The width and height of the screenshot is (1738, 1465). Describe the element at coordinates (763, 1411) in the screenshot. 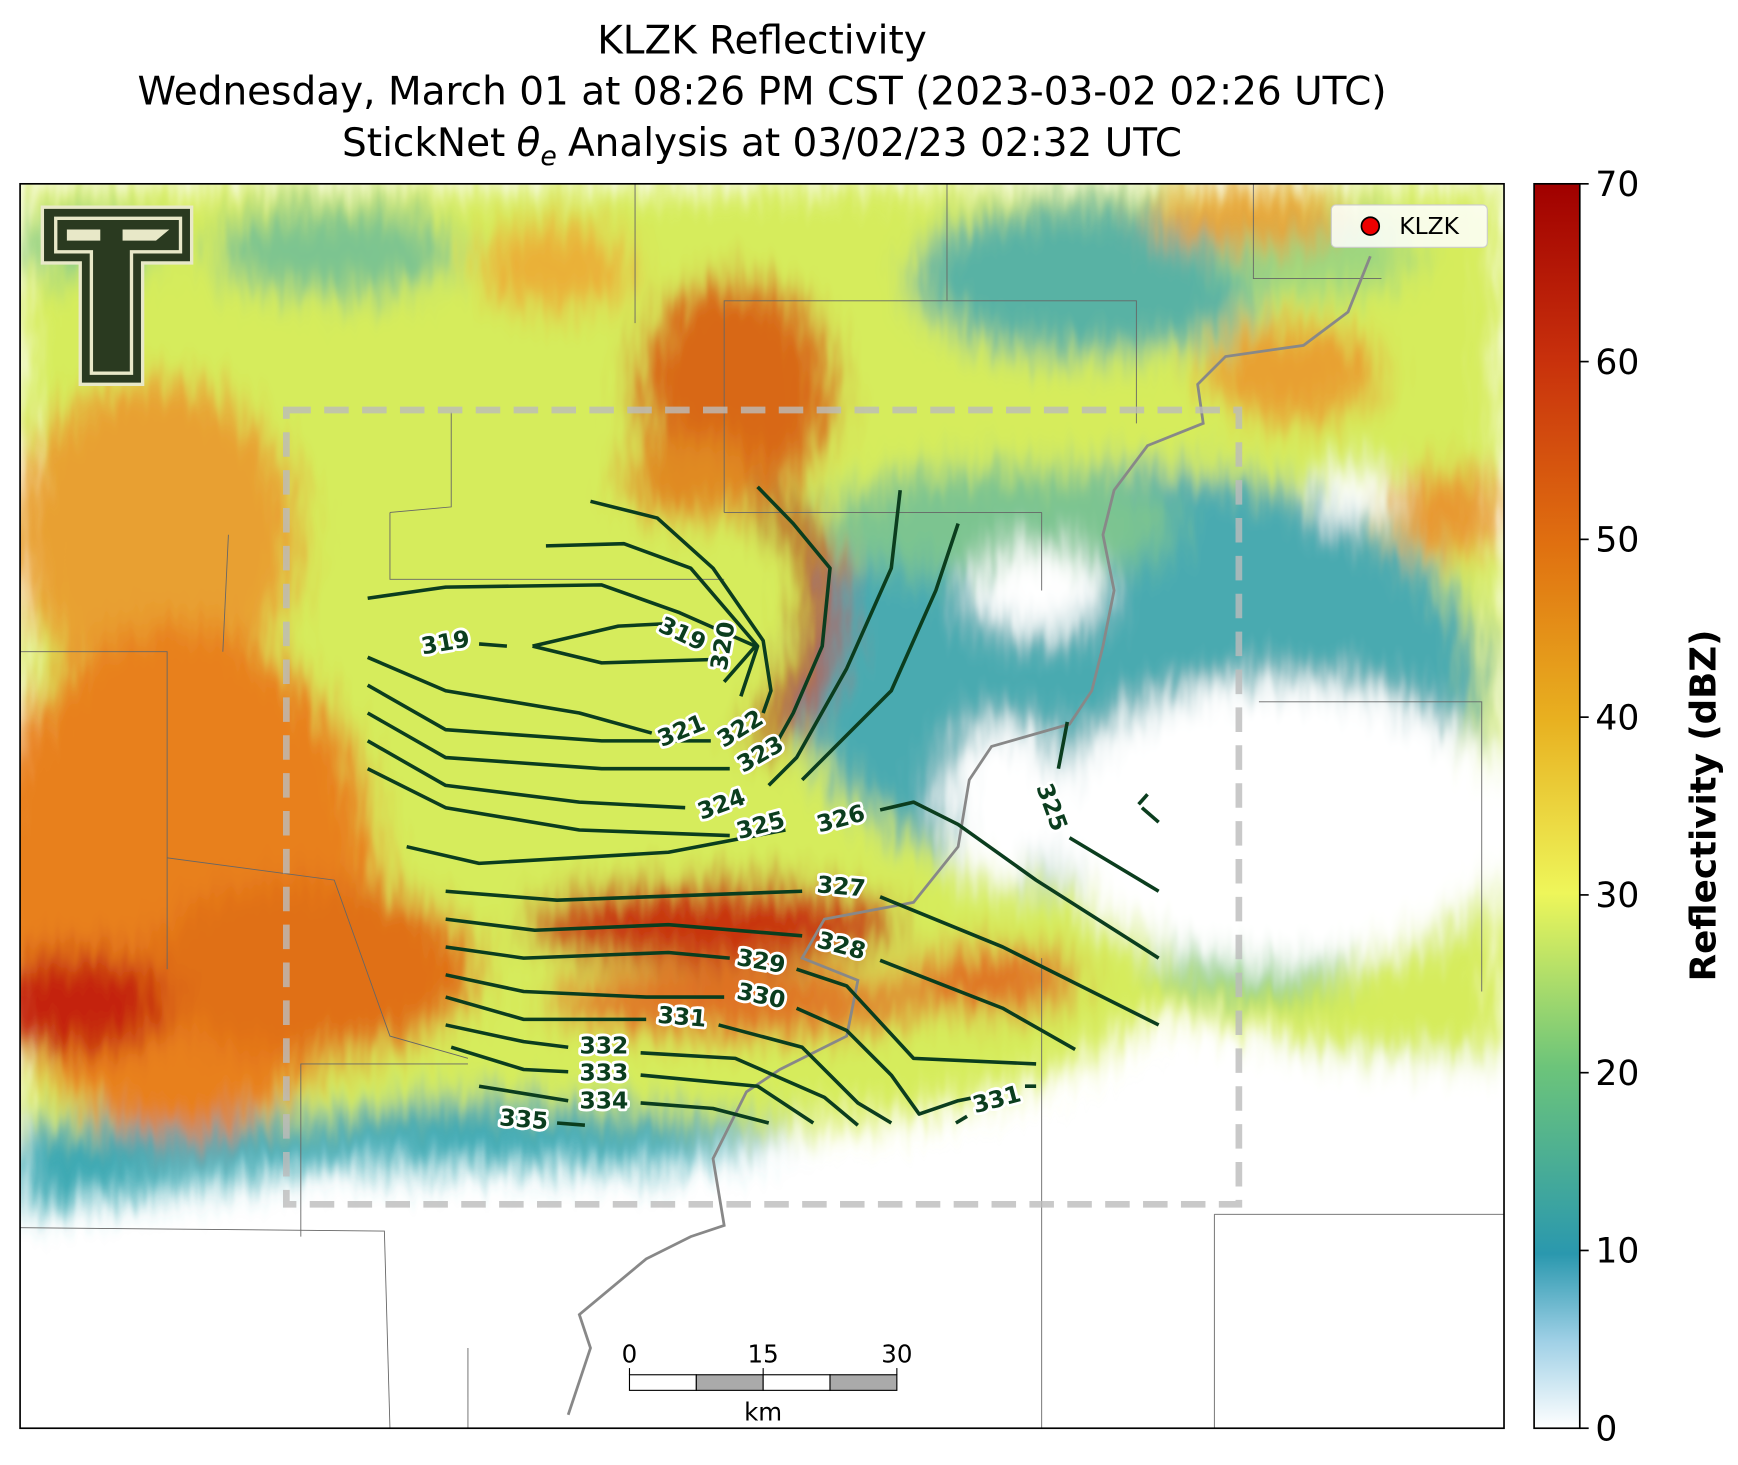

I see `scale-unit: km` at that location.